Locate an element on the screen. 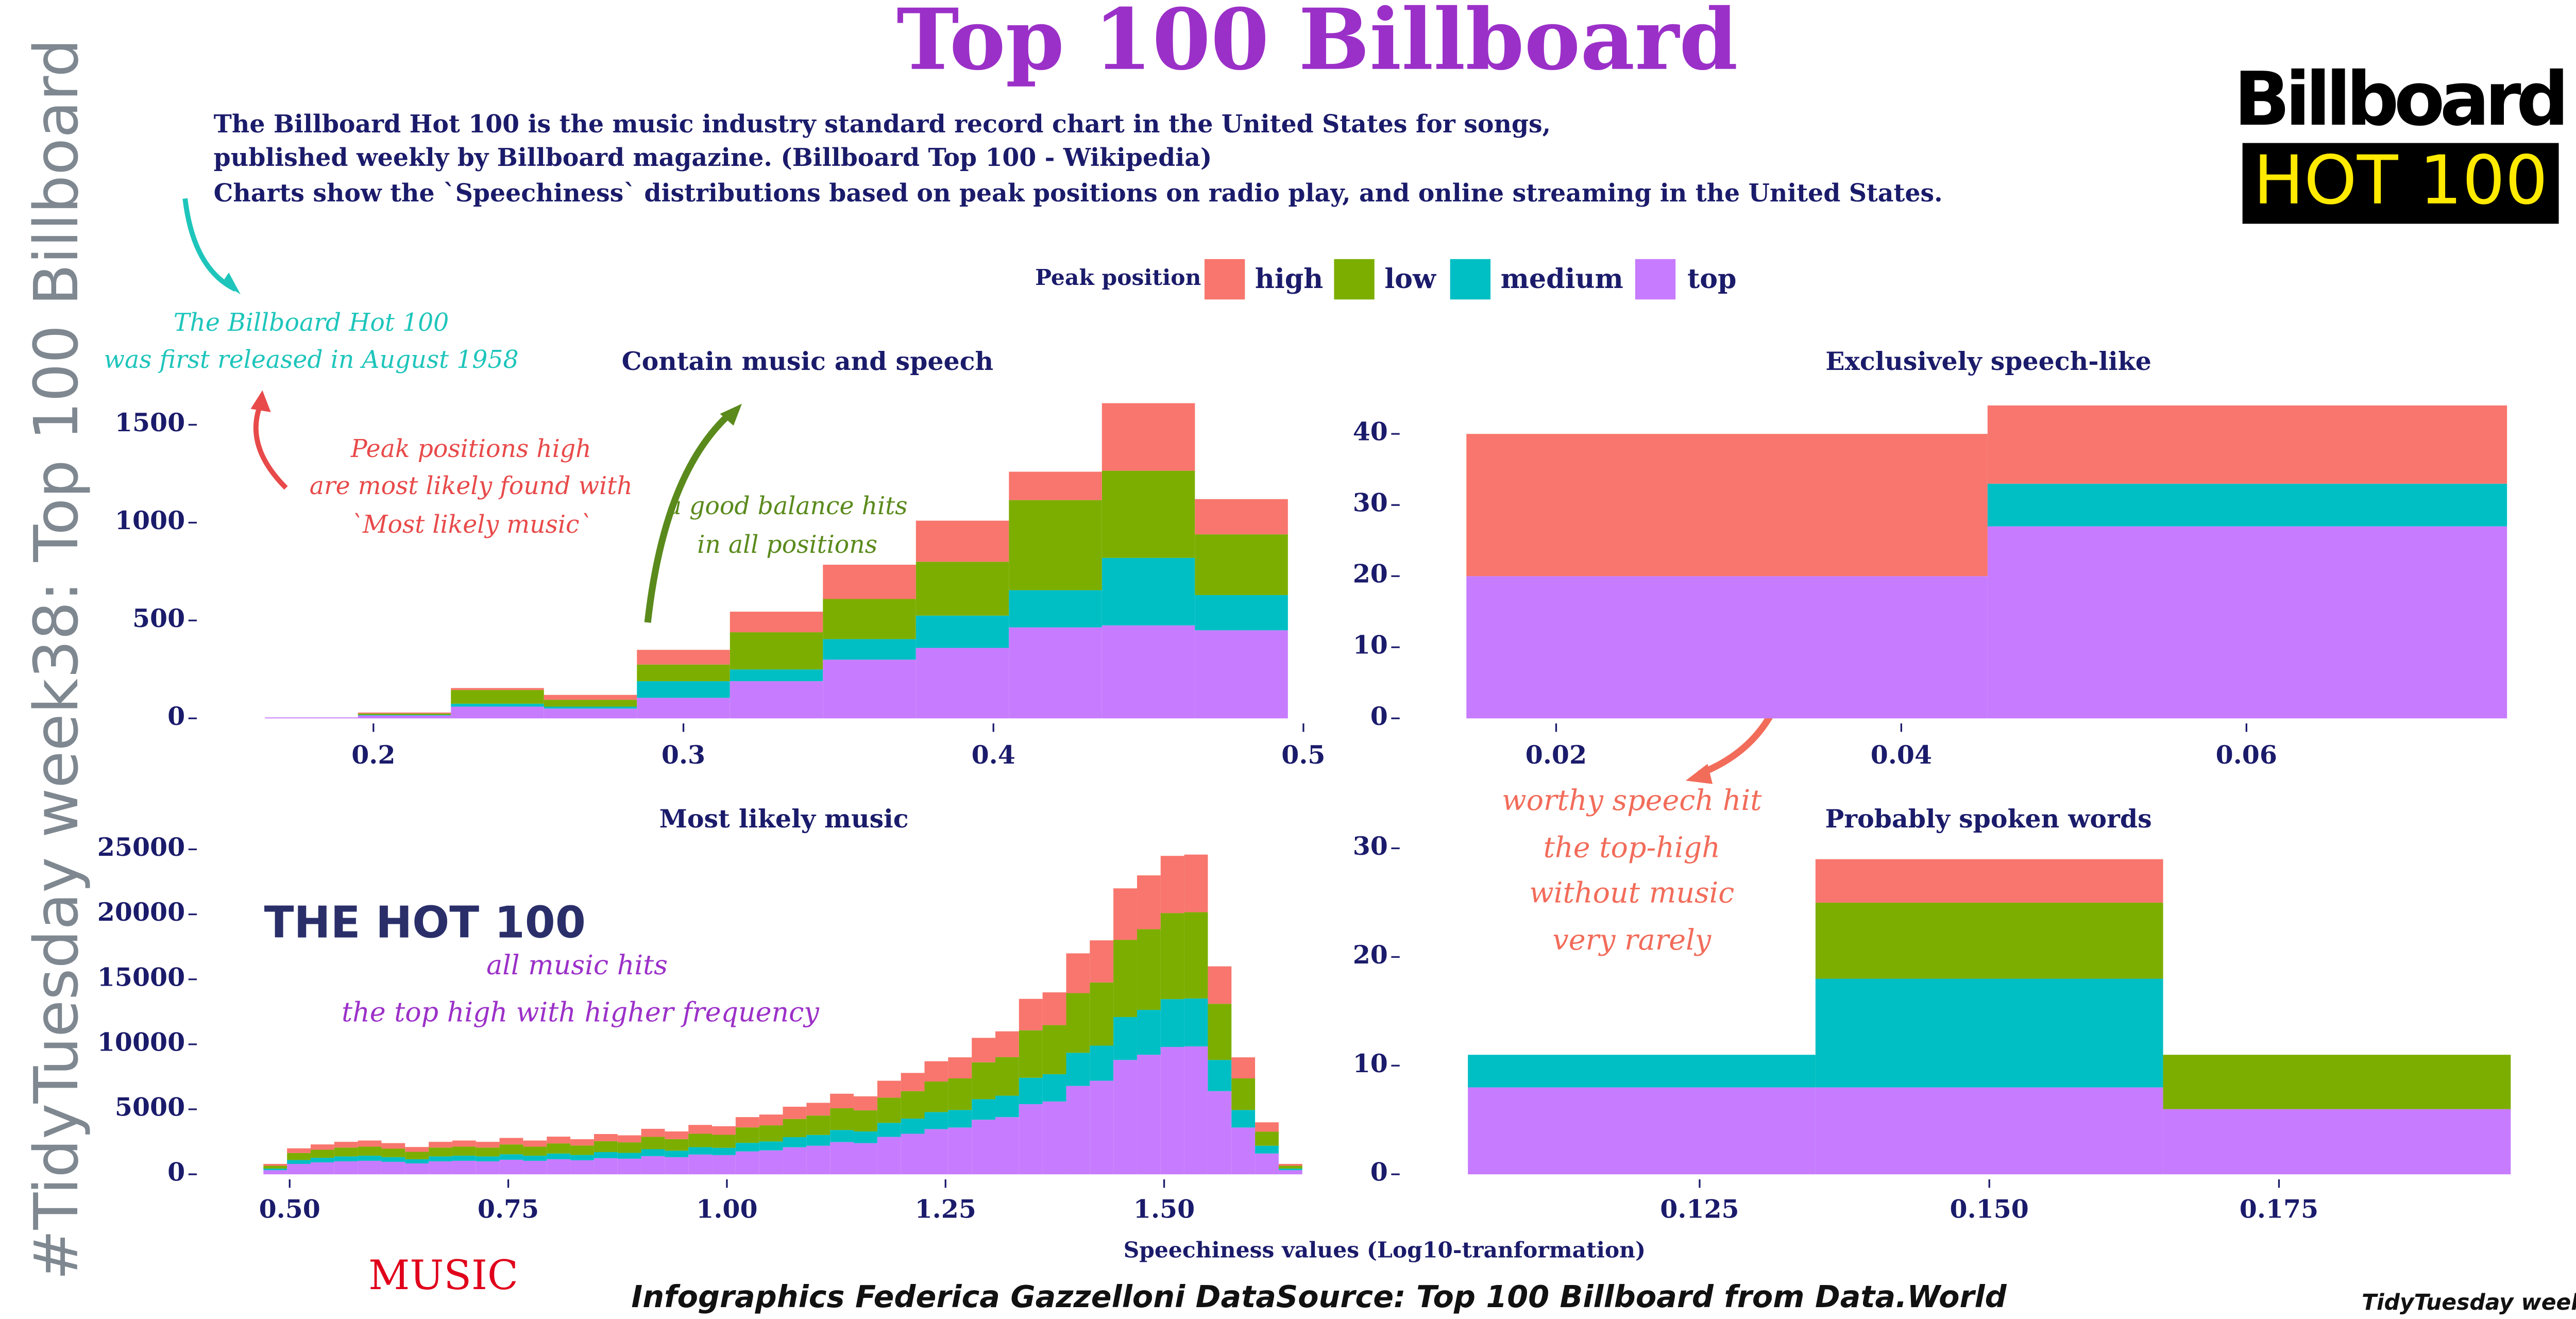 Image resolution: width=2576 pixels, height=1319 pixels. billboard-logo: Billboard HOT 100 is located at coordinates (2401, 140).